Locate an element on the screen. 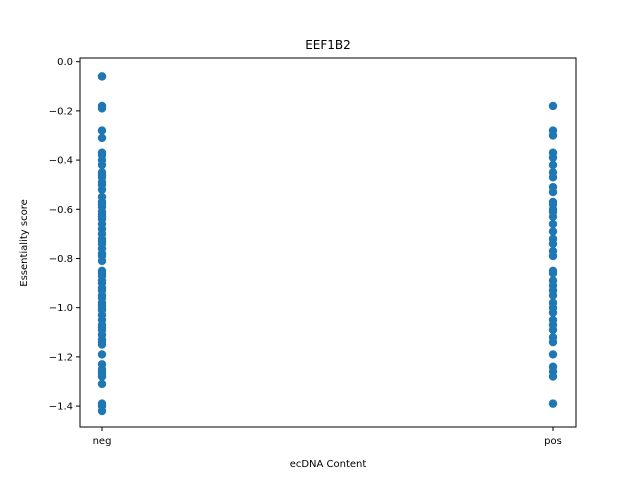 The height and width of the screenshot is (480, 640). y-tick-label: −1.0 is located at coordinates (61, 308).